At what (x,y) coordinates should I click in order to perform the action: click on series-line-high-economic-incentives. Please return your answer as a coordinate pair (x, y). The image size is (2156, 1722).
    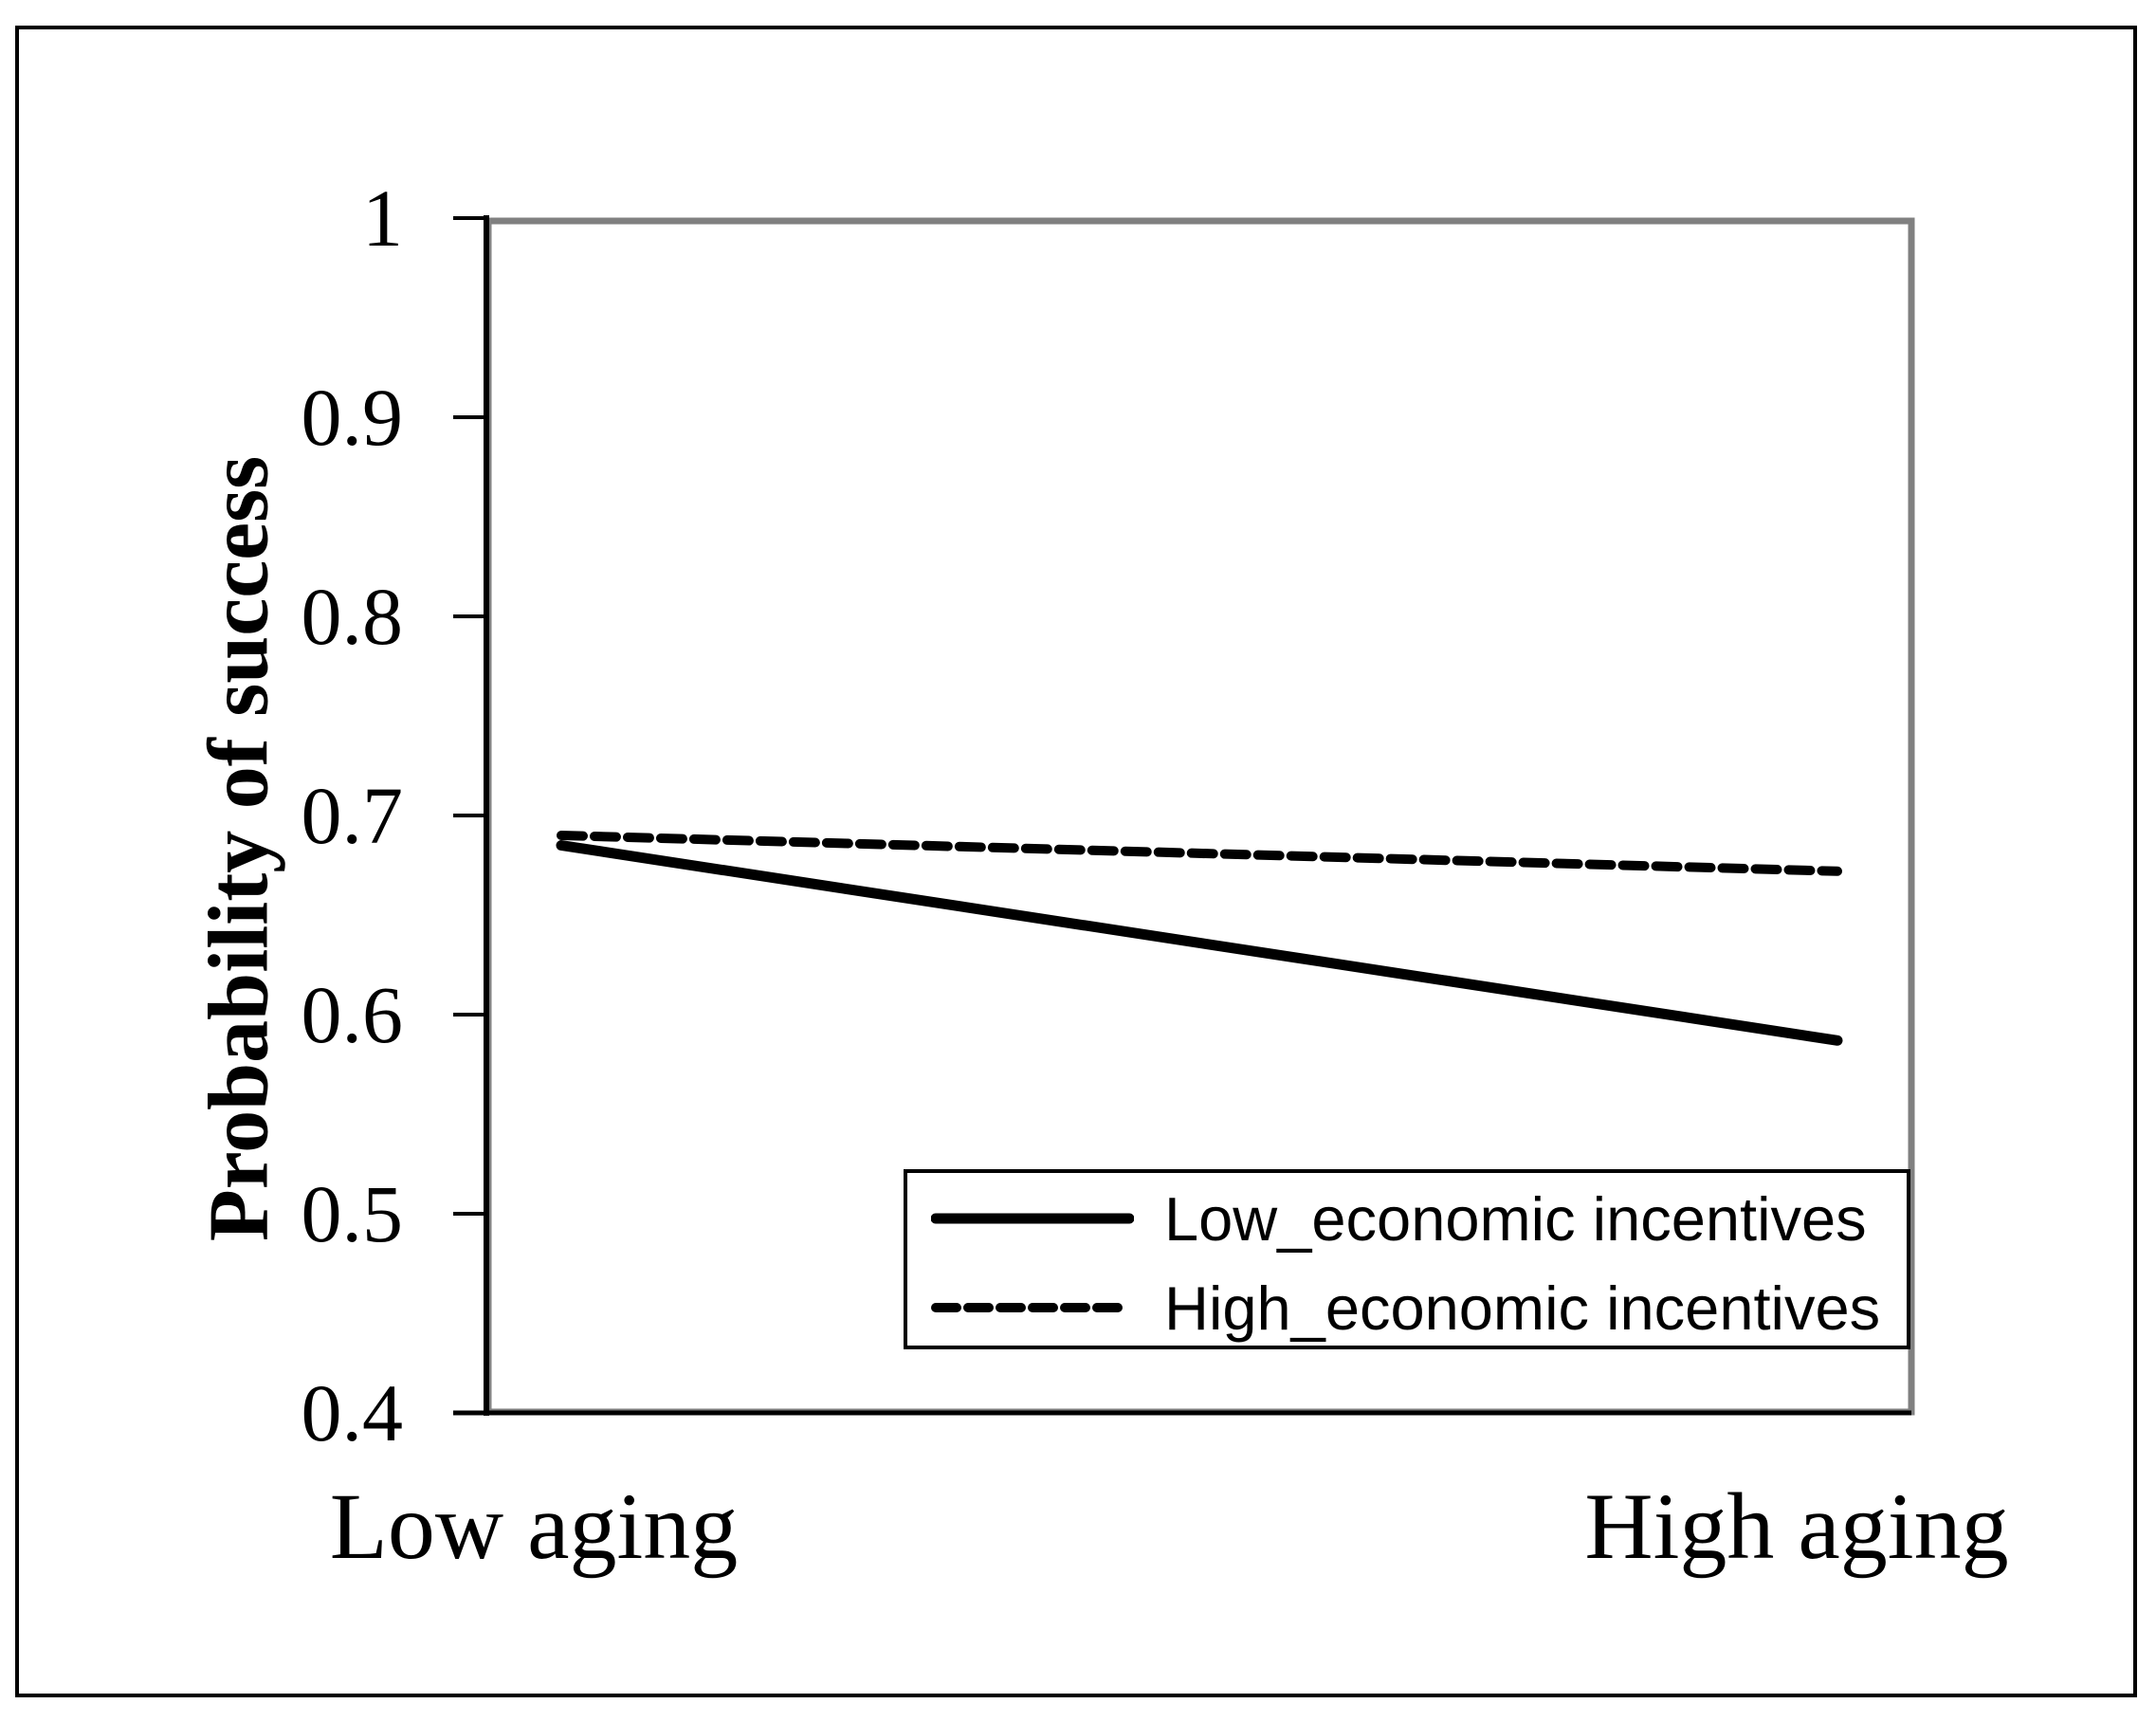
    Looking at the image, I should click on (1199, 853).